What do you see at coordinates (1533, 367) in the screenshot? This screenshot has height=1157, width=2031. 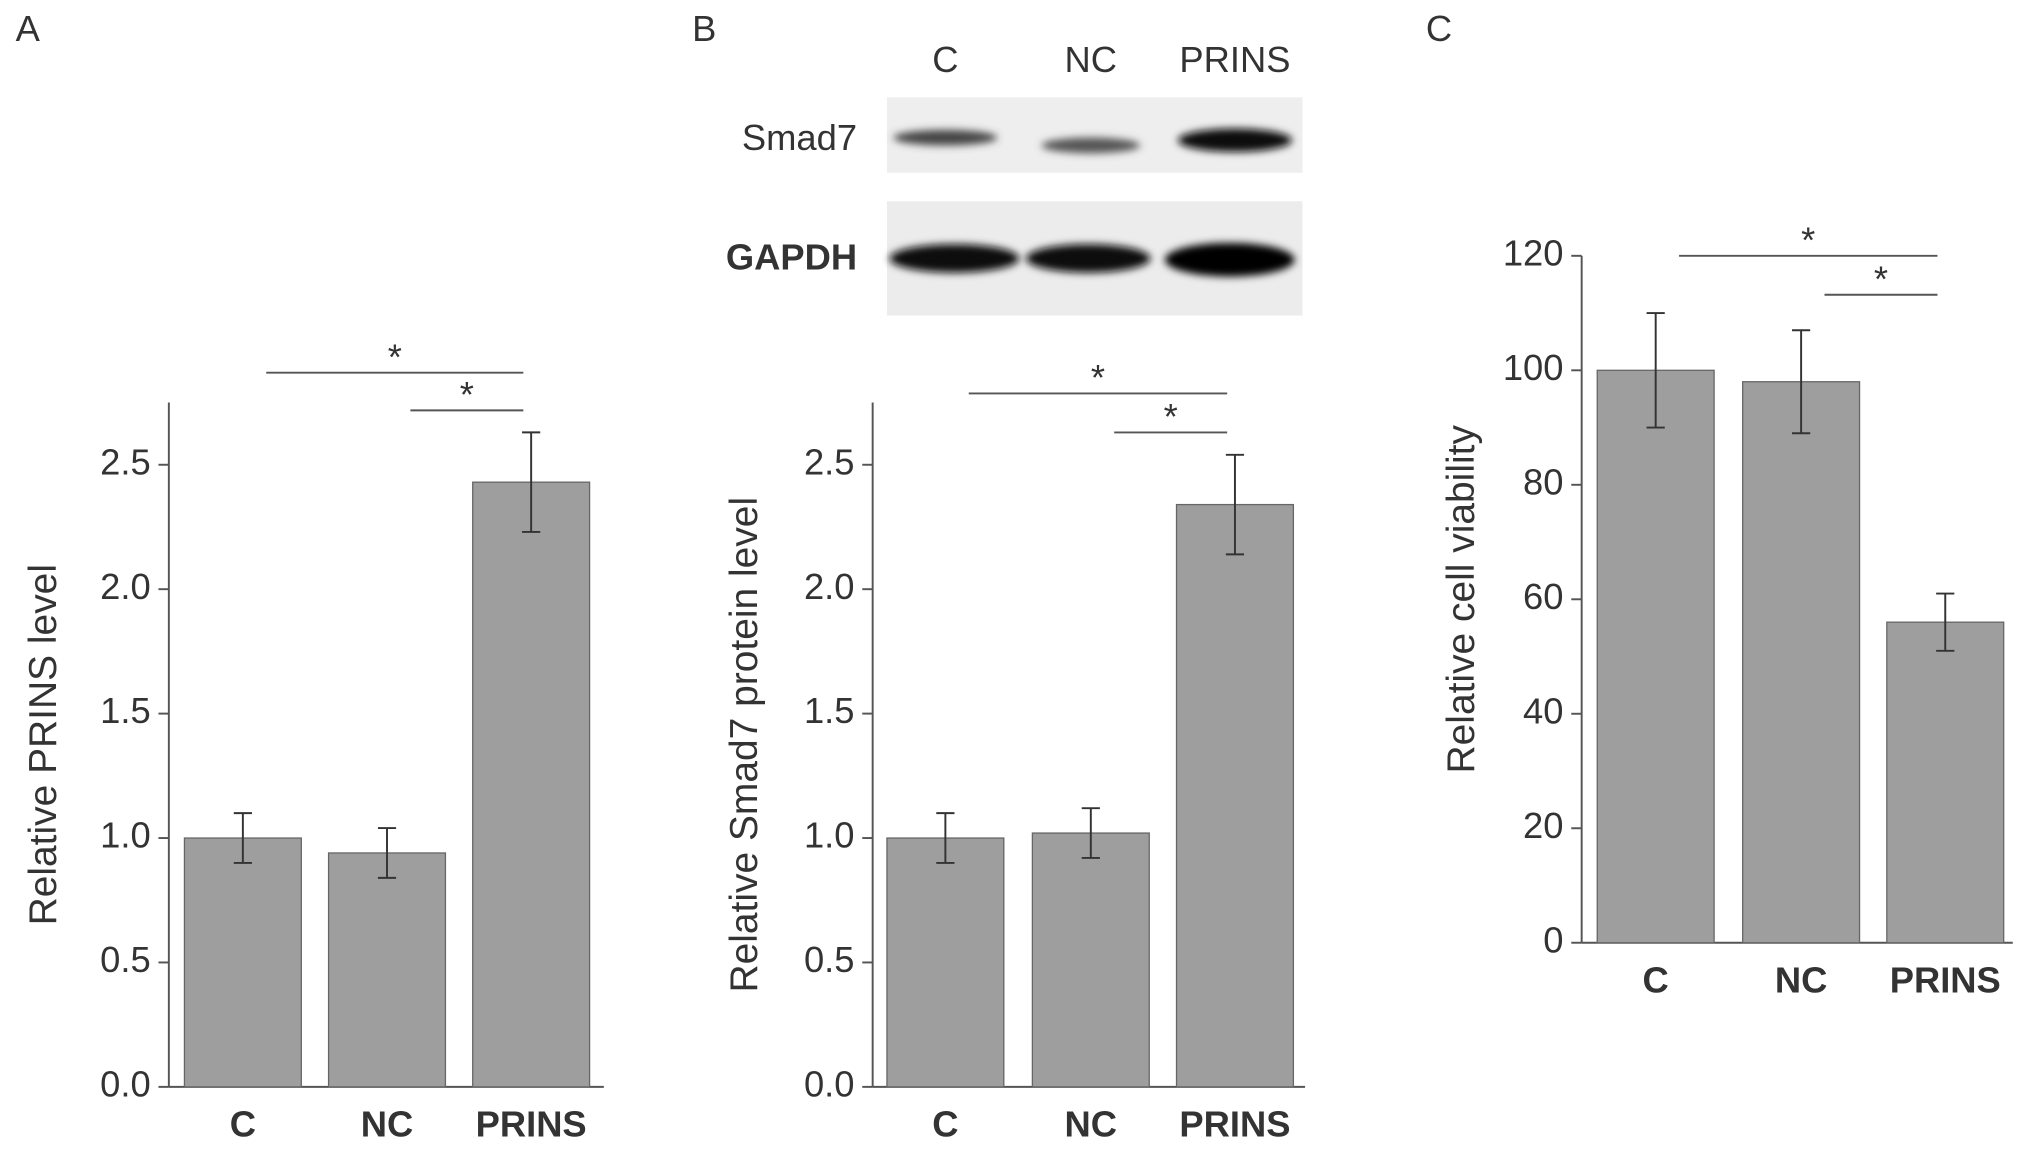 I see `y-tick-label: 100` at bounding box center [1533, 367].